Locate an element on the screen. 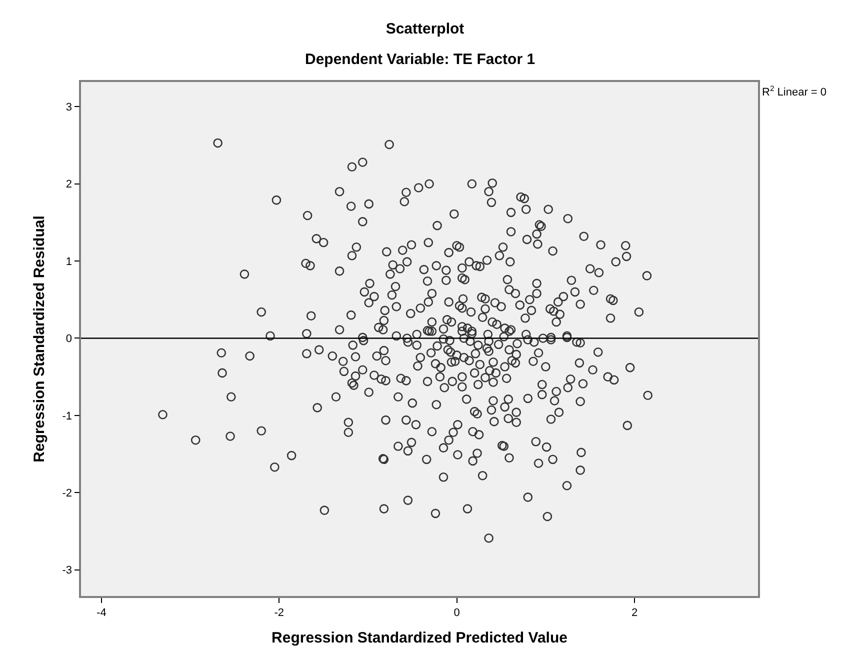 This screenshot has width=850, height=661. text: R$^{2}$ Linear = 0 is located at coordinates (794, 91).